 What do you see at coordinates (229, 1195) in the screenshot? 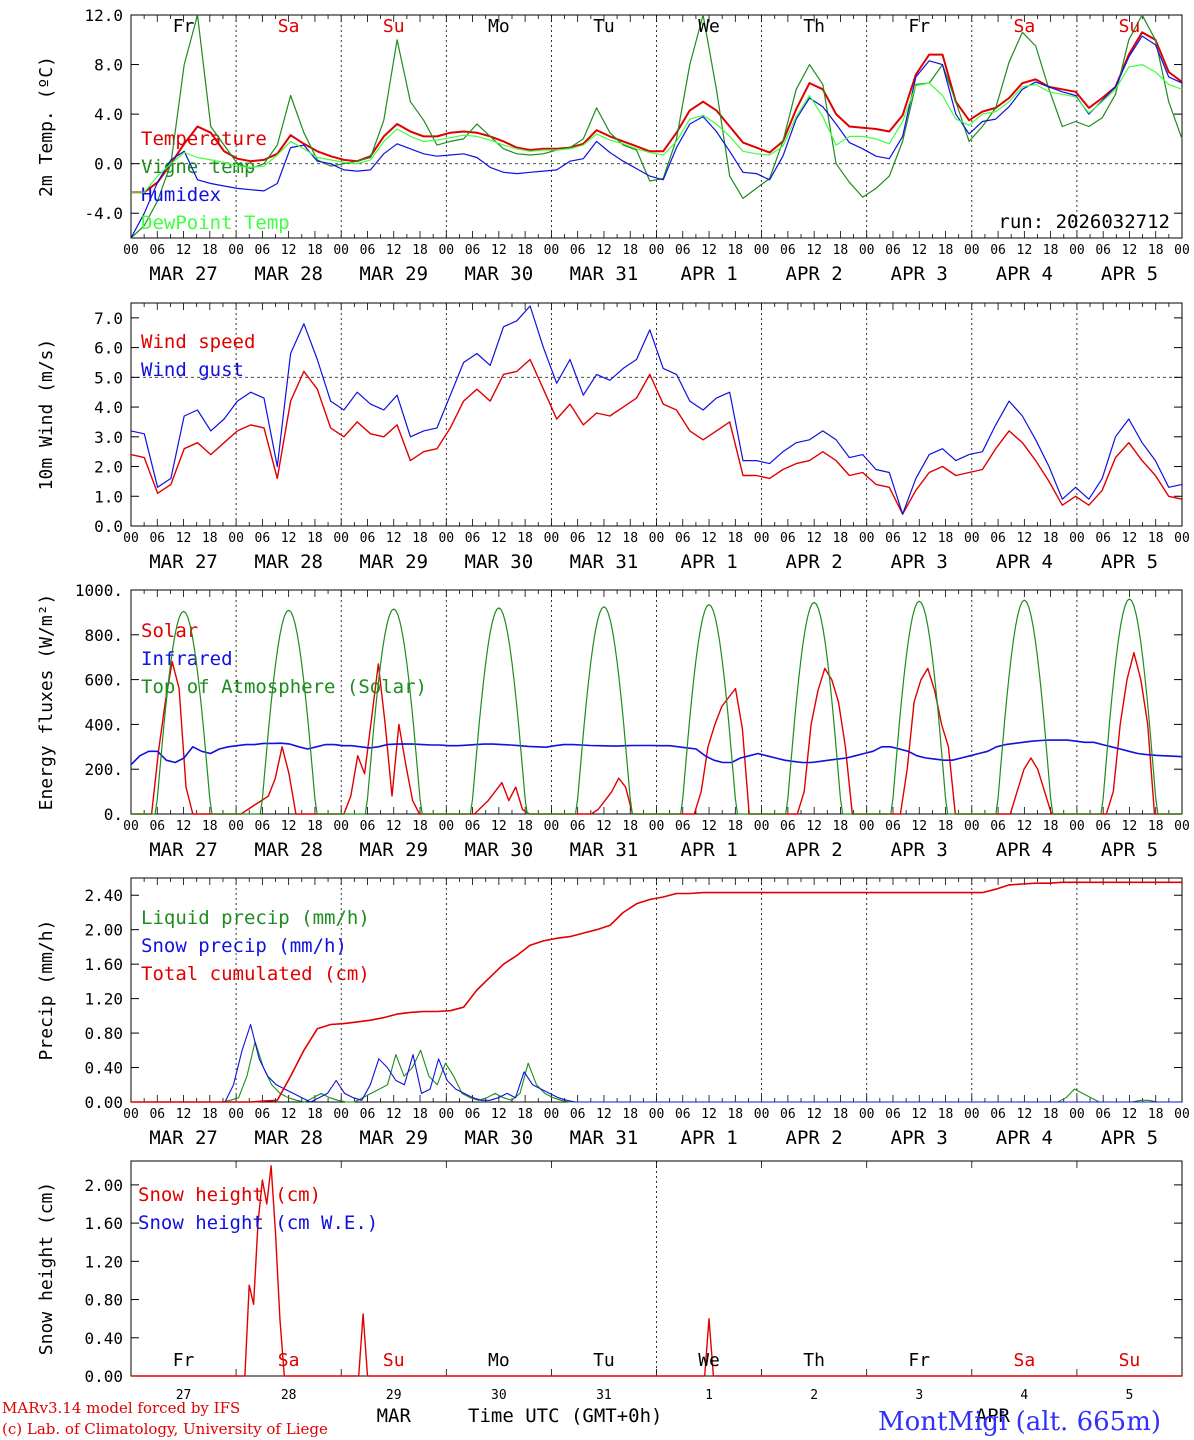
I see `legend-entry: Snow height (cm)` at bounding box center [229, 1195].